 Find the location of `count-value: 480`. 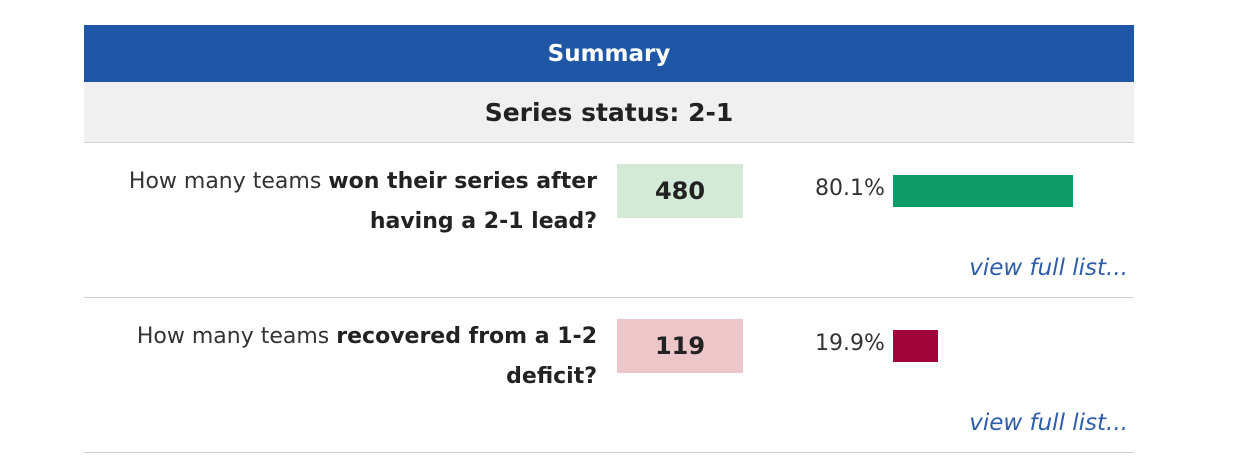

count-value: 480 is located at coordinates (680, 191).